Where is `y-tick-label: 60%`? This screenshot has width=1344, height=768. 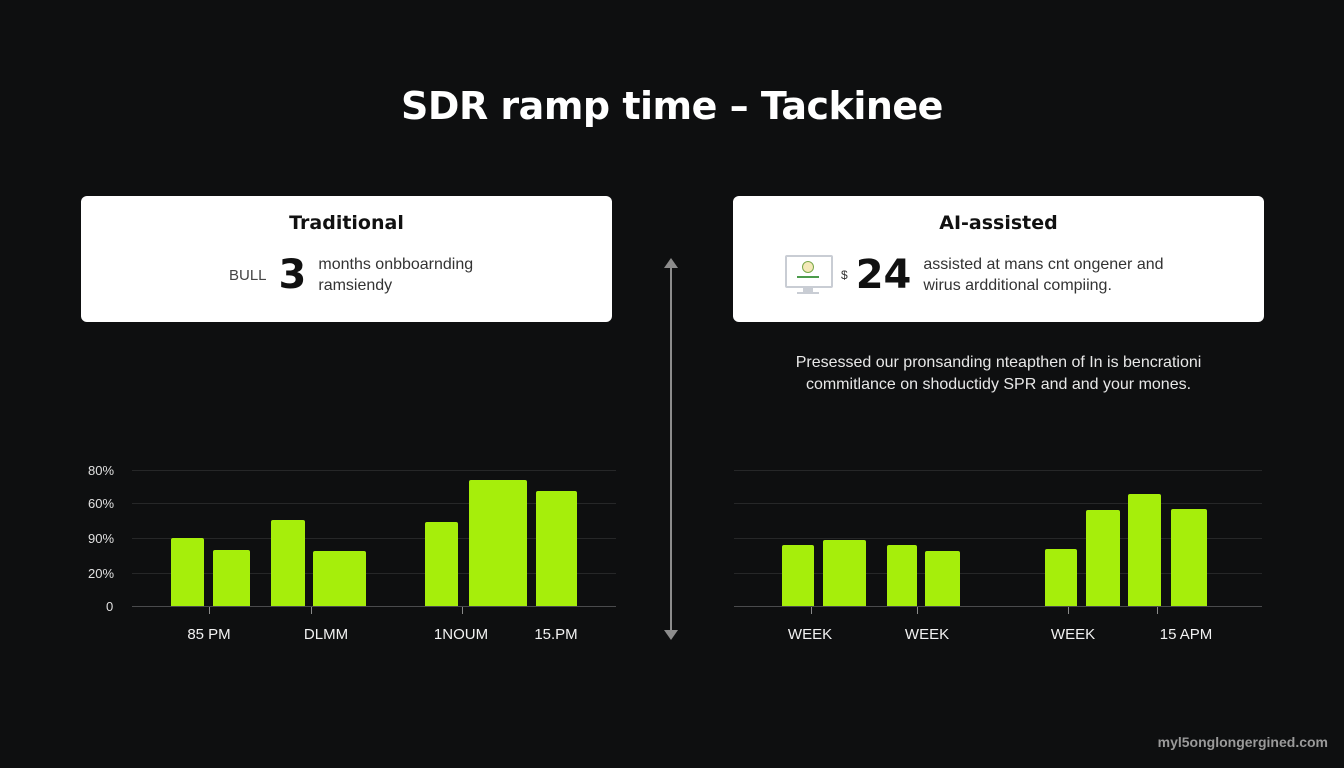 y-tick-label: 60% is located at coordinates (101, 503).